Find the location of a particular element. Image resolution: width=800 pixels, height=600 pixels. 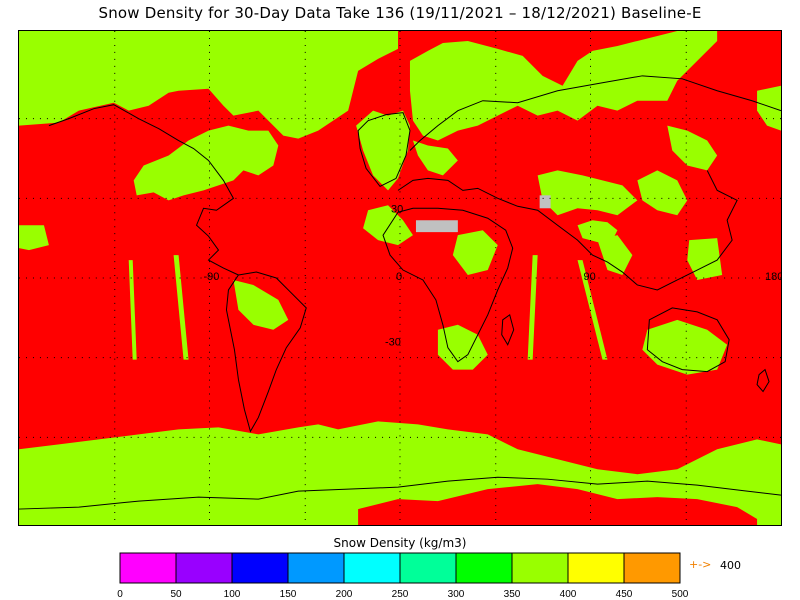

antarctica-coast is located at coordinates (400, 493).